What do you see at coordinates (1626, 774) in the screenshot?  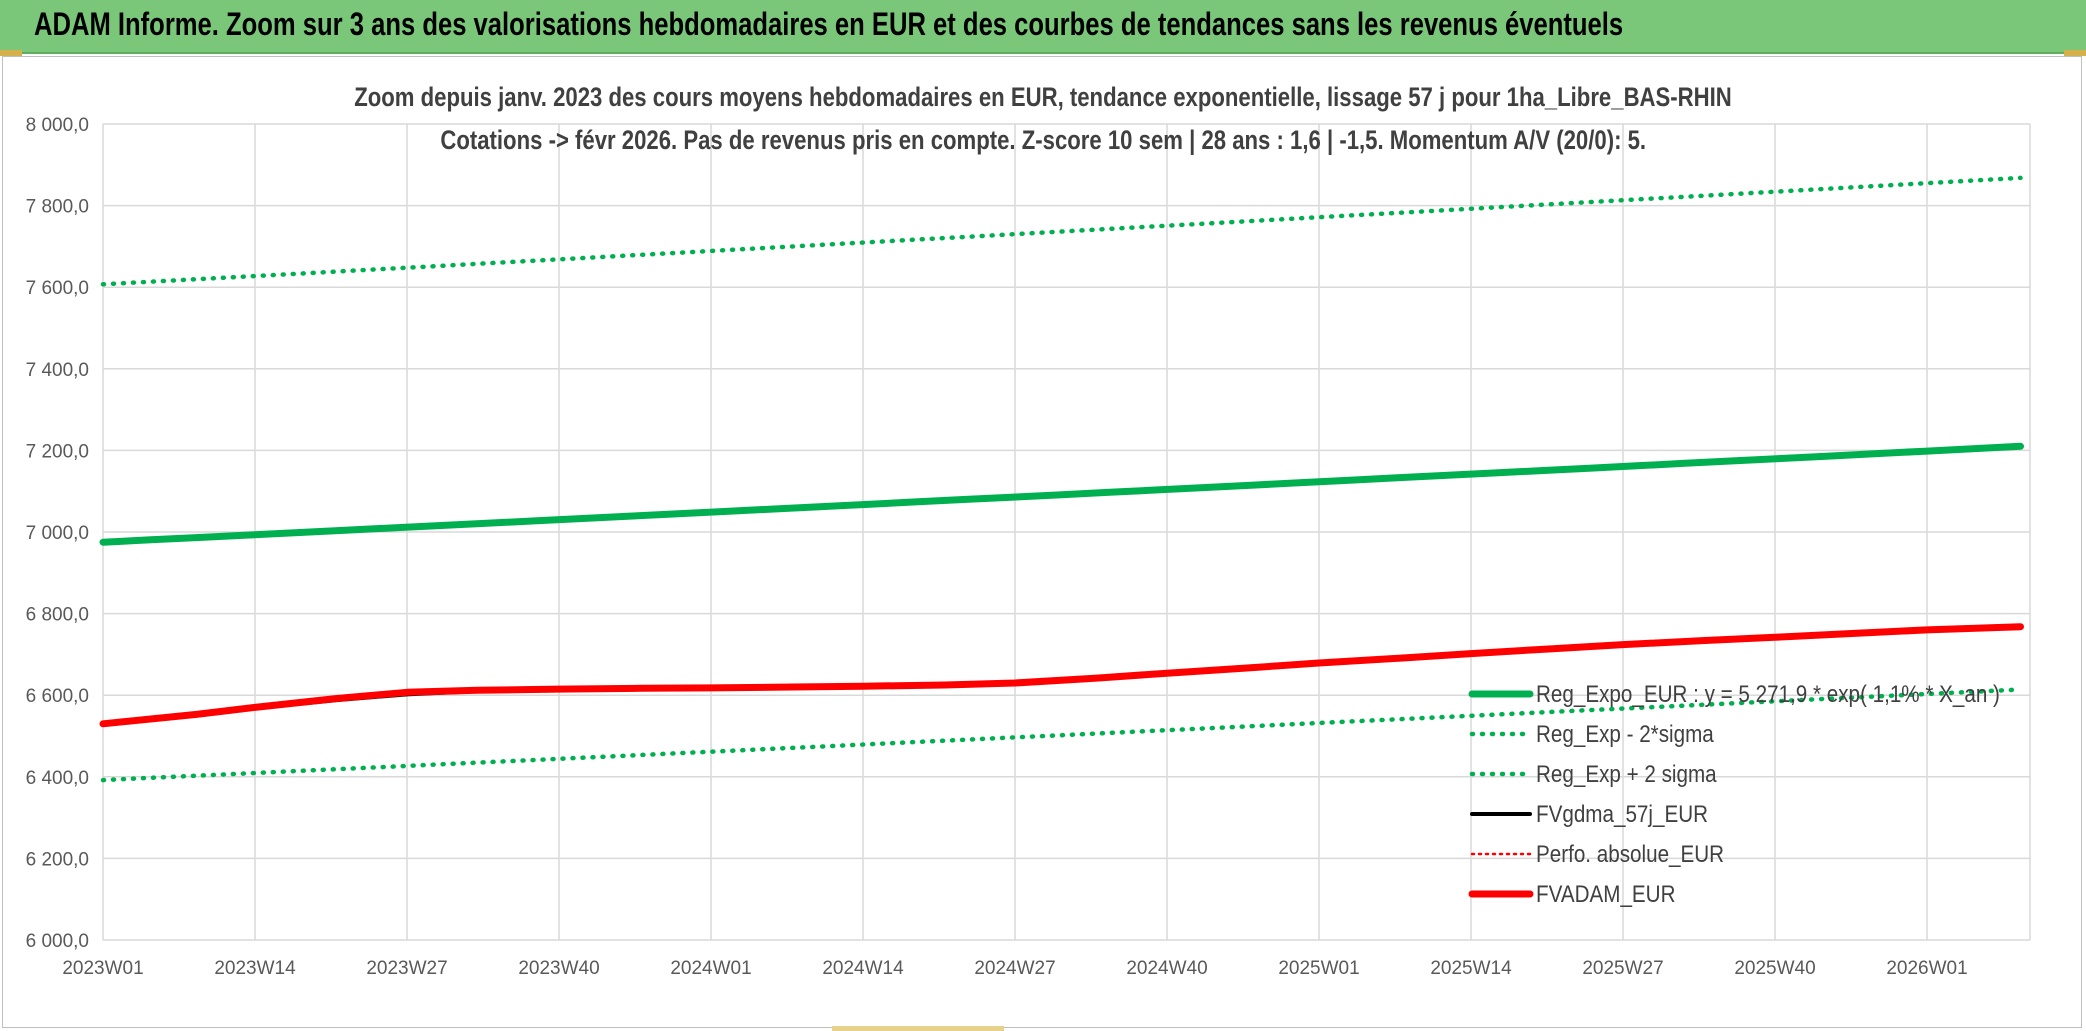 I see `legend-label: Reg_Exp + 2 sigma` at bounding box center [1626, 774].